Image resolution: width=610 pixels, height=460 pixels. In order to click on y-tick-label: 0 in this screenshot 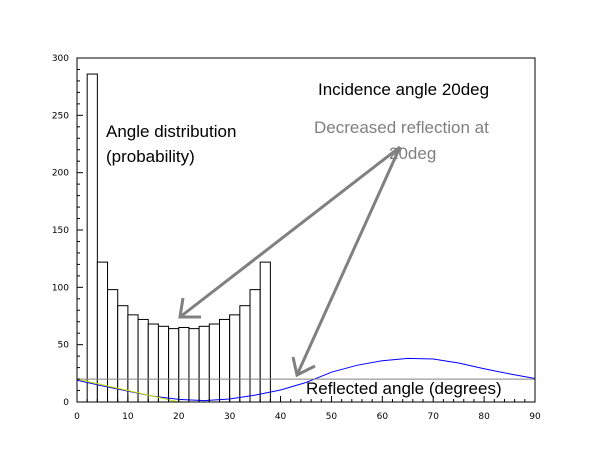, I will do `click(66, 403)`.